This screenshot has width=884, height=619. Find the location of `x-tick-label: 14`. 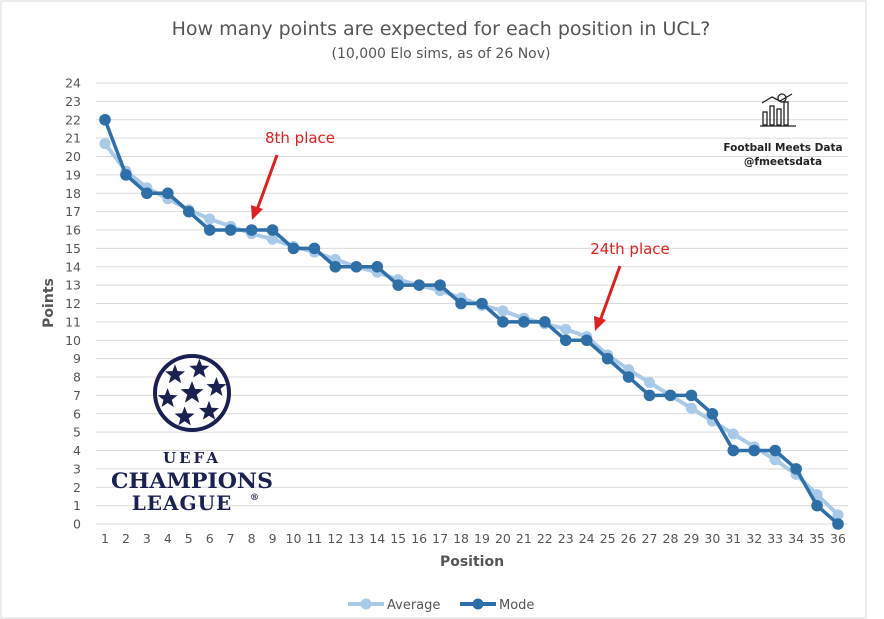

x-tick-label: 14 is located at coordinates (377, 538).